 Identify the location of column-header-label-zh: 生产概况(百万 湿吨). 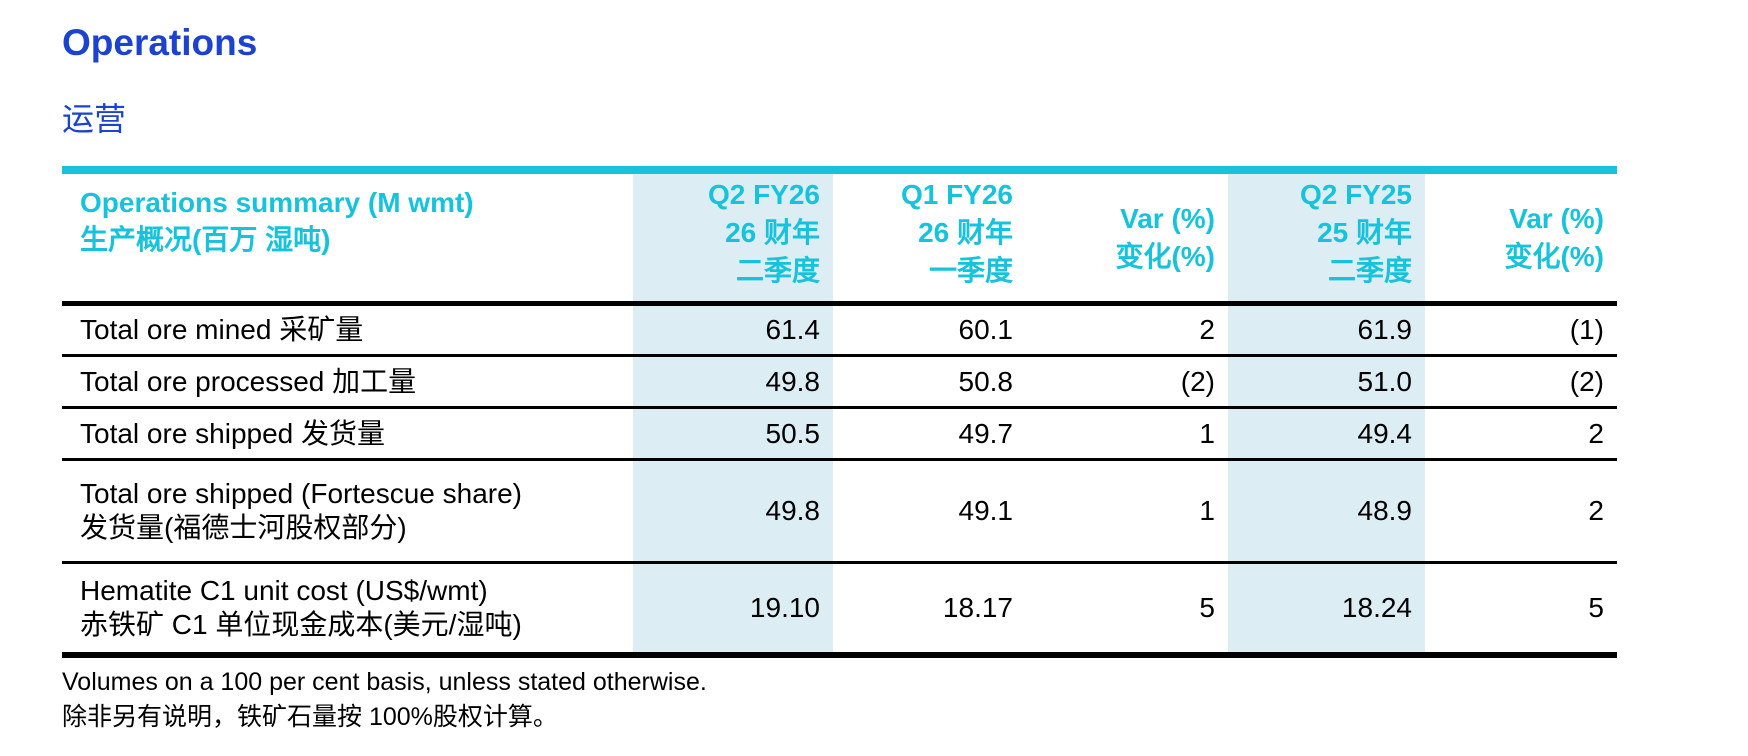
(205, 239).